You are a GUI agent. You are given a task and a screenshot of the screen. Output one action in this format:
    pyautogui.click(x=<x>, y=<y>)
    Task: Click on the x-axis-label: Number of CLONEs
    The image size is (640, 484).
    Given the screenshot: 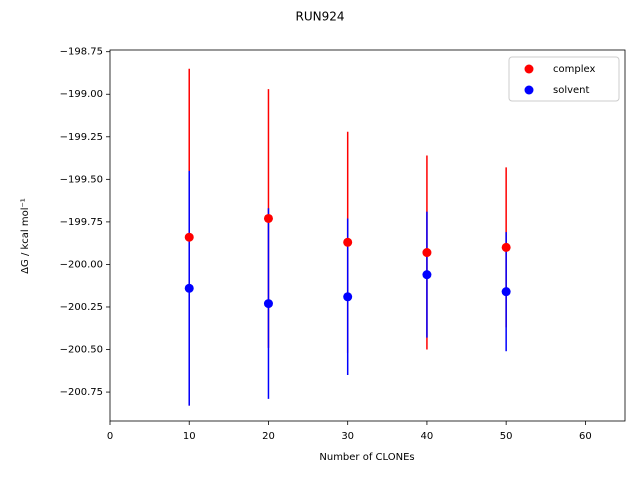 What is the action you would take?
    pyautogui.click(x=366, y=457)
    